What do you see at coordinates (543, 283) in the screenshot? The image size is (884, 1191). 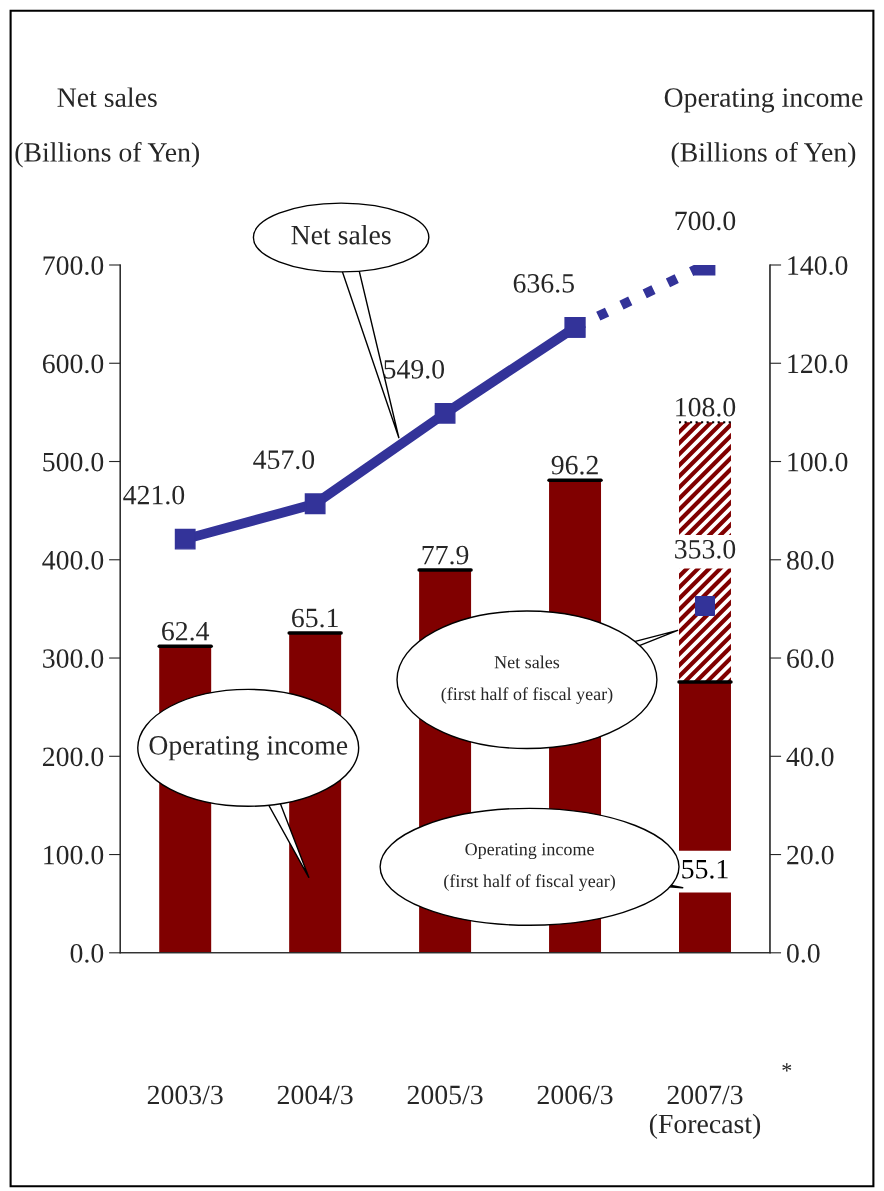 I see `data-label: 636.5` at bounding box center [543, 283].